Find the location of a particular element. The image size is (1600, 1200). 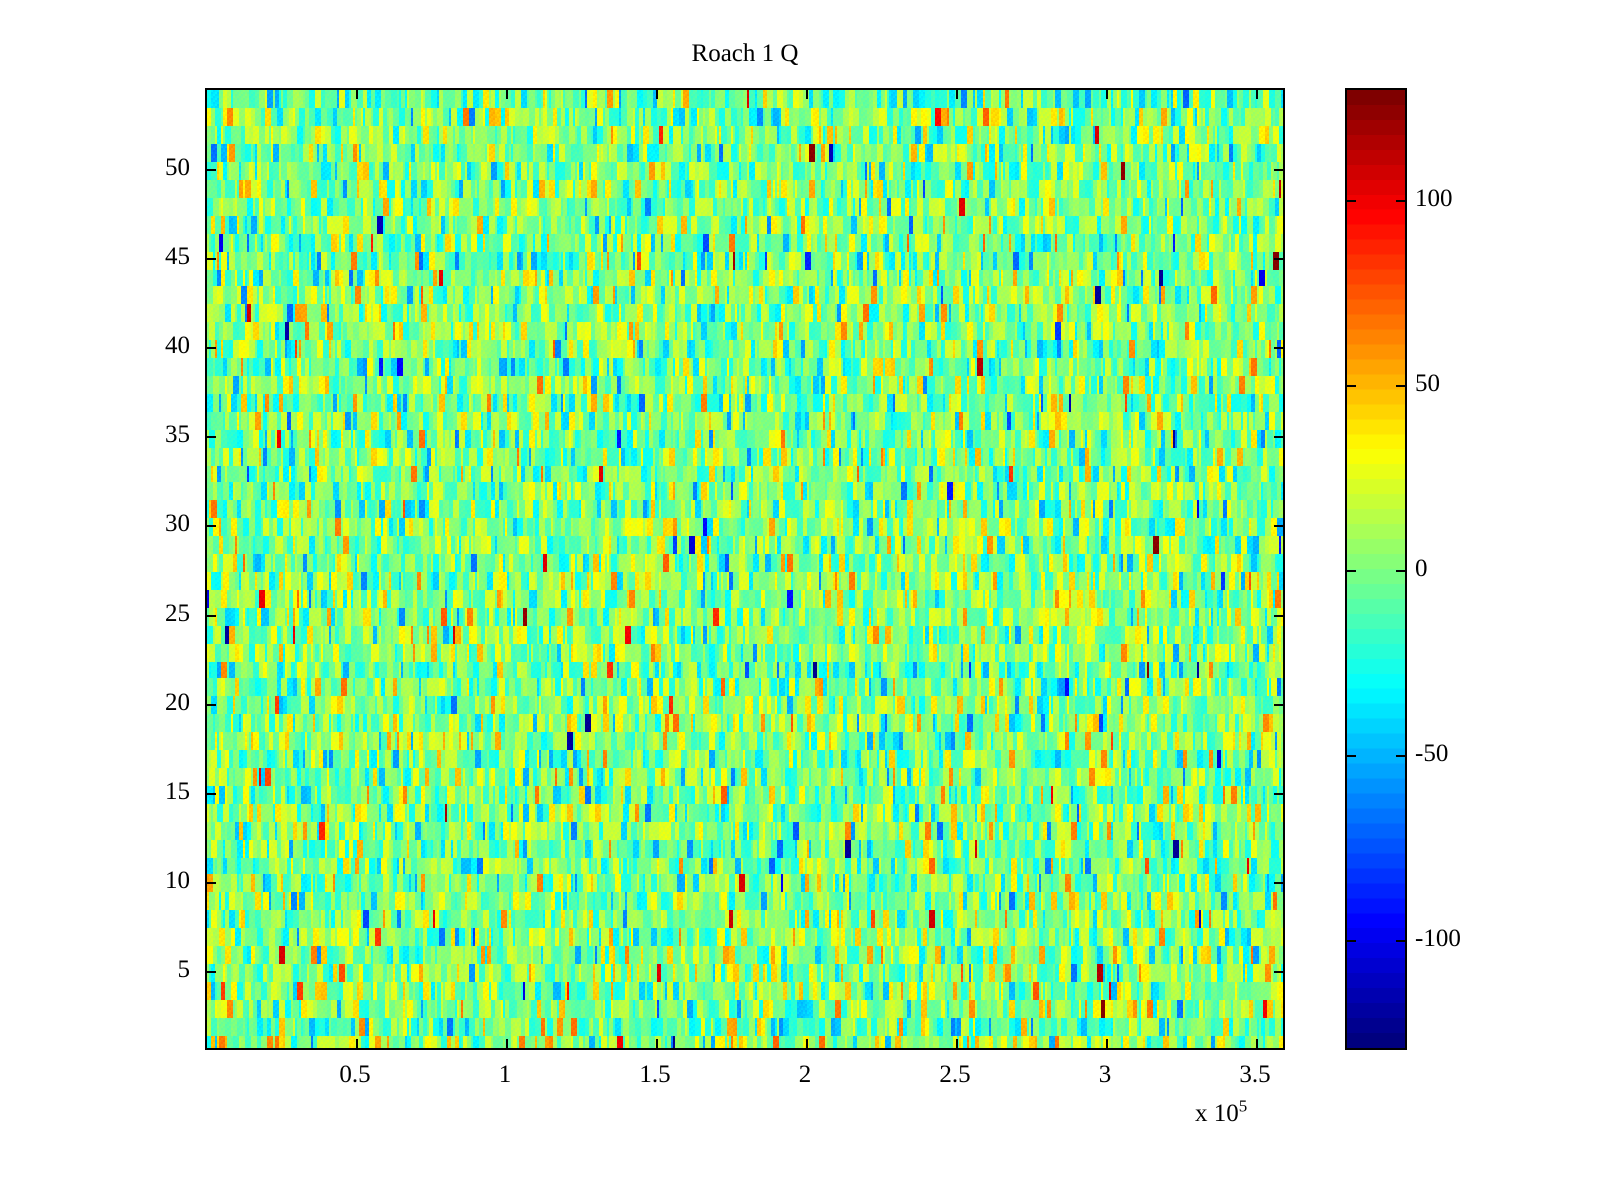

x-exponent-mantissa: x 10 is located at coordinates (1217, 1113).